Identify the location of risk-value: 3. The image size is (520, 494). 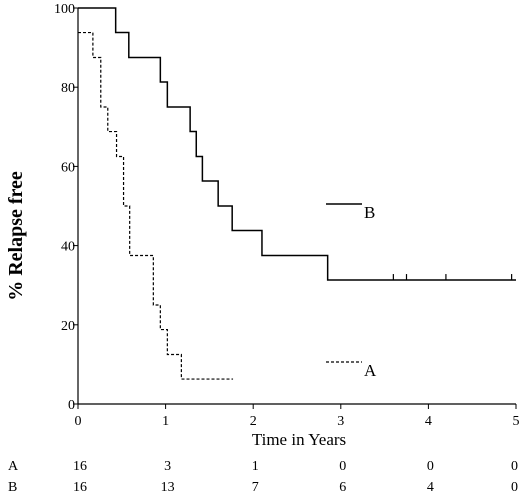
(167, 466).